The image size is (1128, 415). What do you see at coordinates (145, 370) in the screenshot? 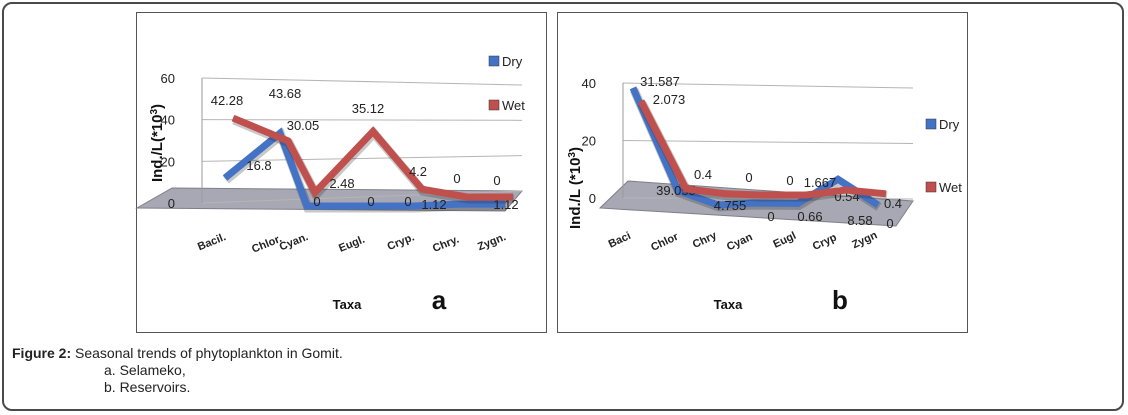
I see `caption-item-a: a. Selameko,` at bounding box center [145, 370].